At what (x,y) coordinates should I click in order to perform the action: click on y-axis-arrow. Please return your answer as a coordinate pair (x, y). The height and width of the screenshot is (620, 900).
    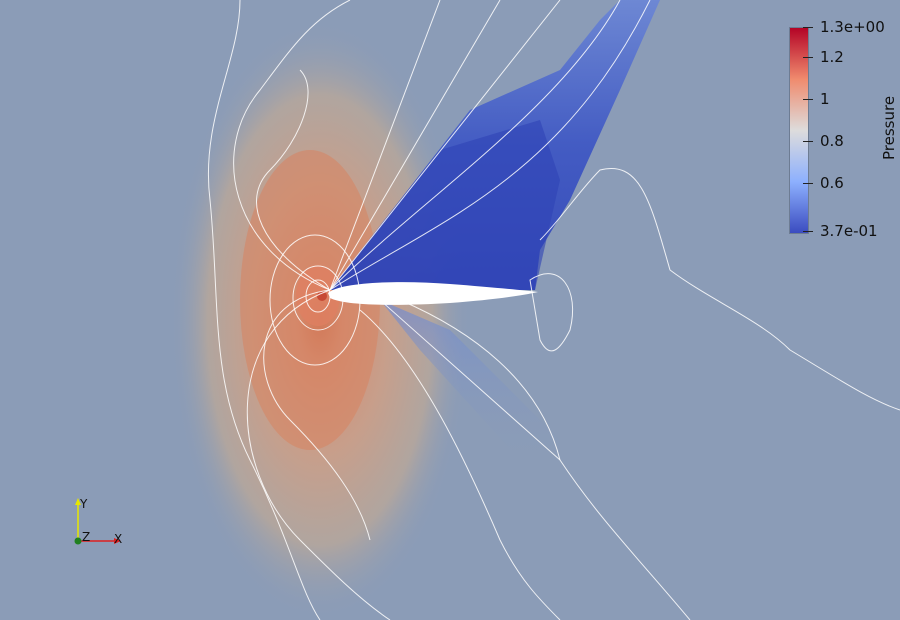
    Looking at the image, I should click on (78, 501).